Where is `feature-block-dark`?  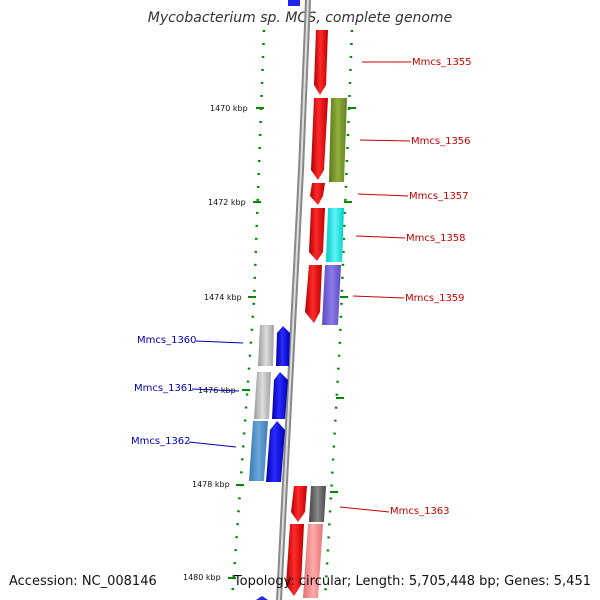
feature-block-dark is located at coordinates (317, 504).